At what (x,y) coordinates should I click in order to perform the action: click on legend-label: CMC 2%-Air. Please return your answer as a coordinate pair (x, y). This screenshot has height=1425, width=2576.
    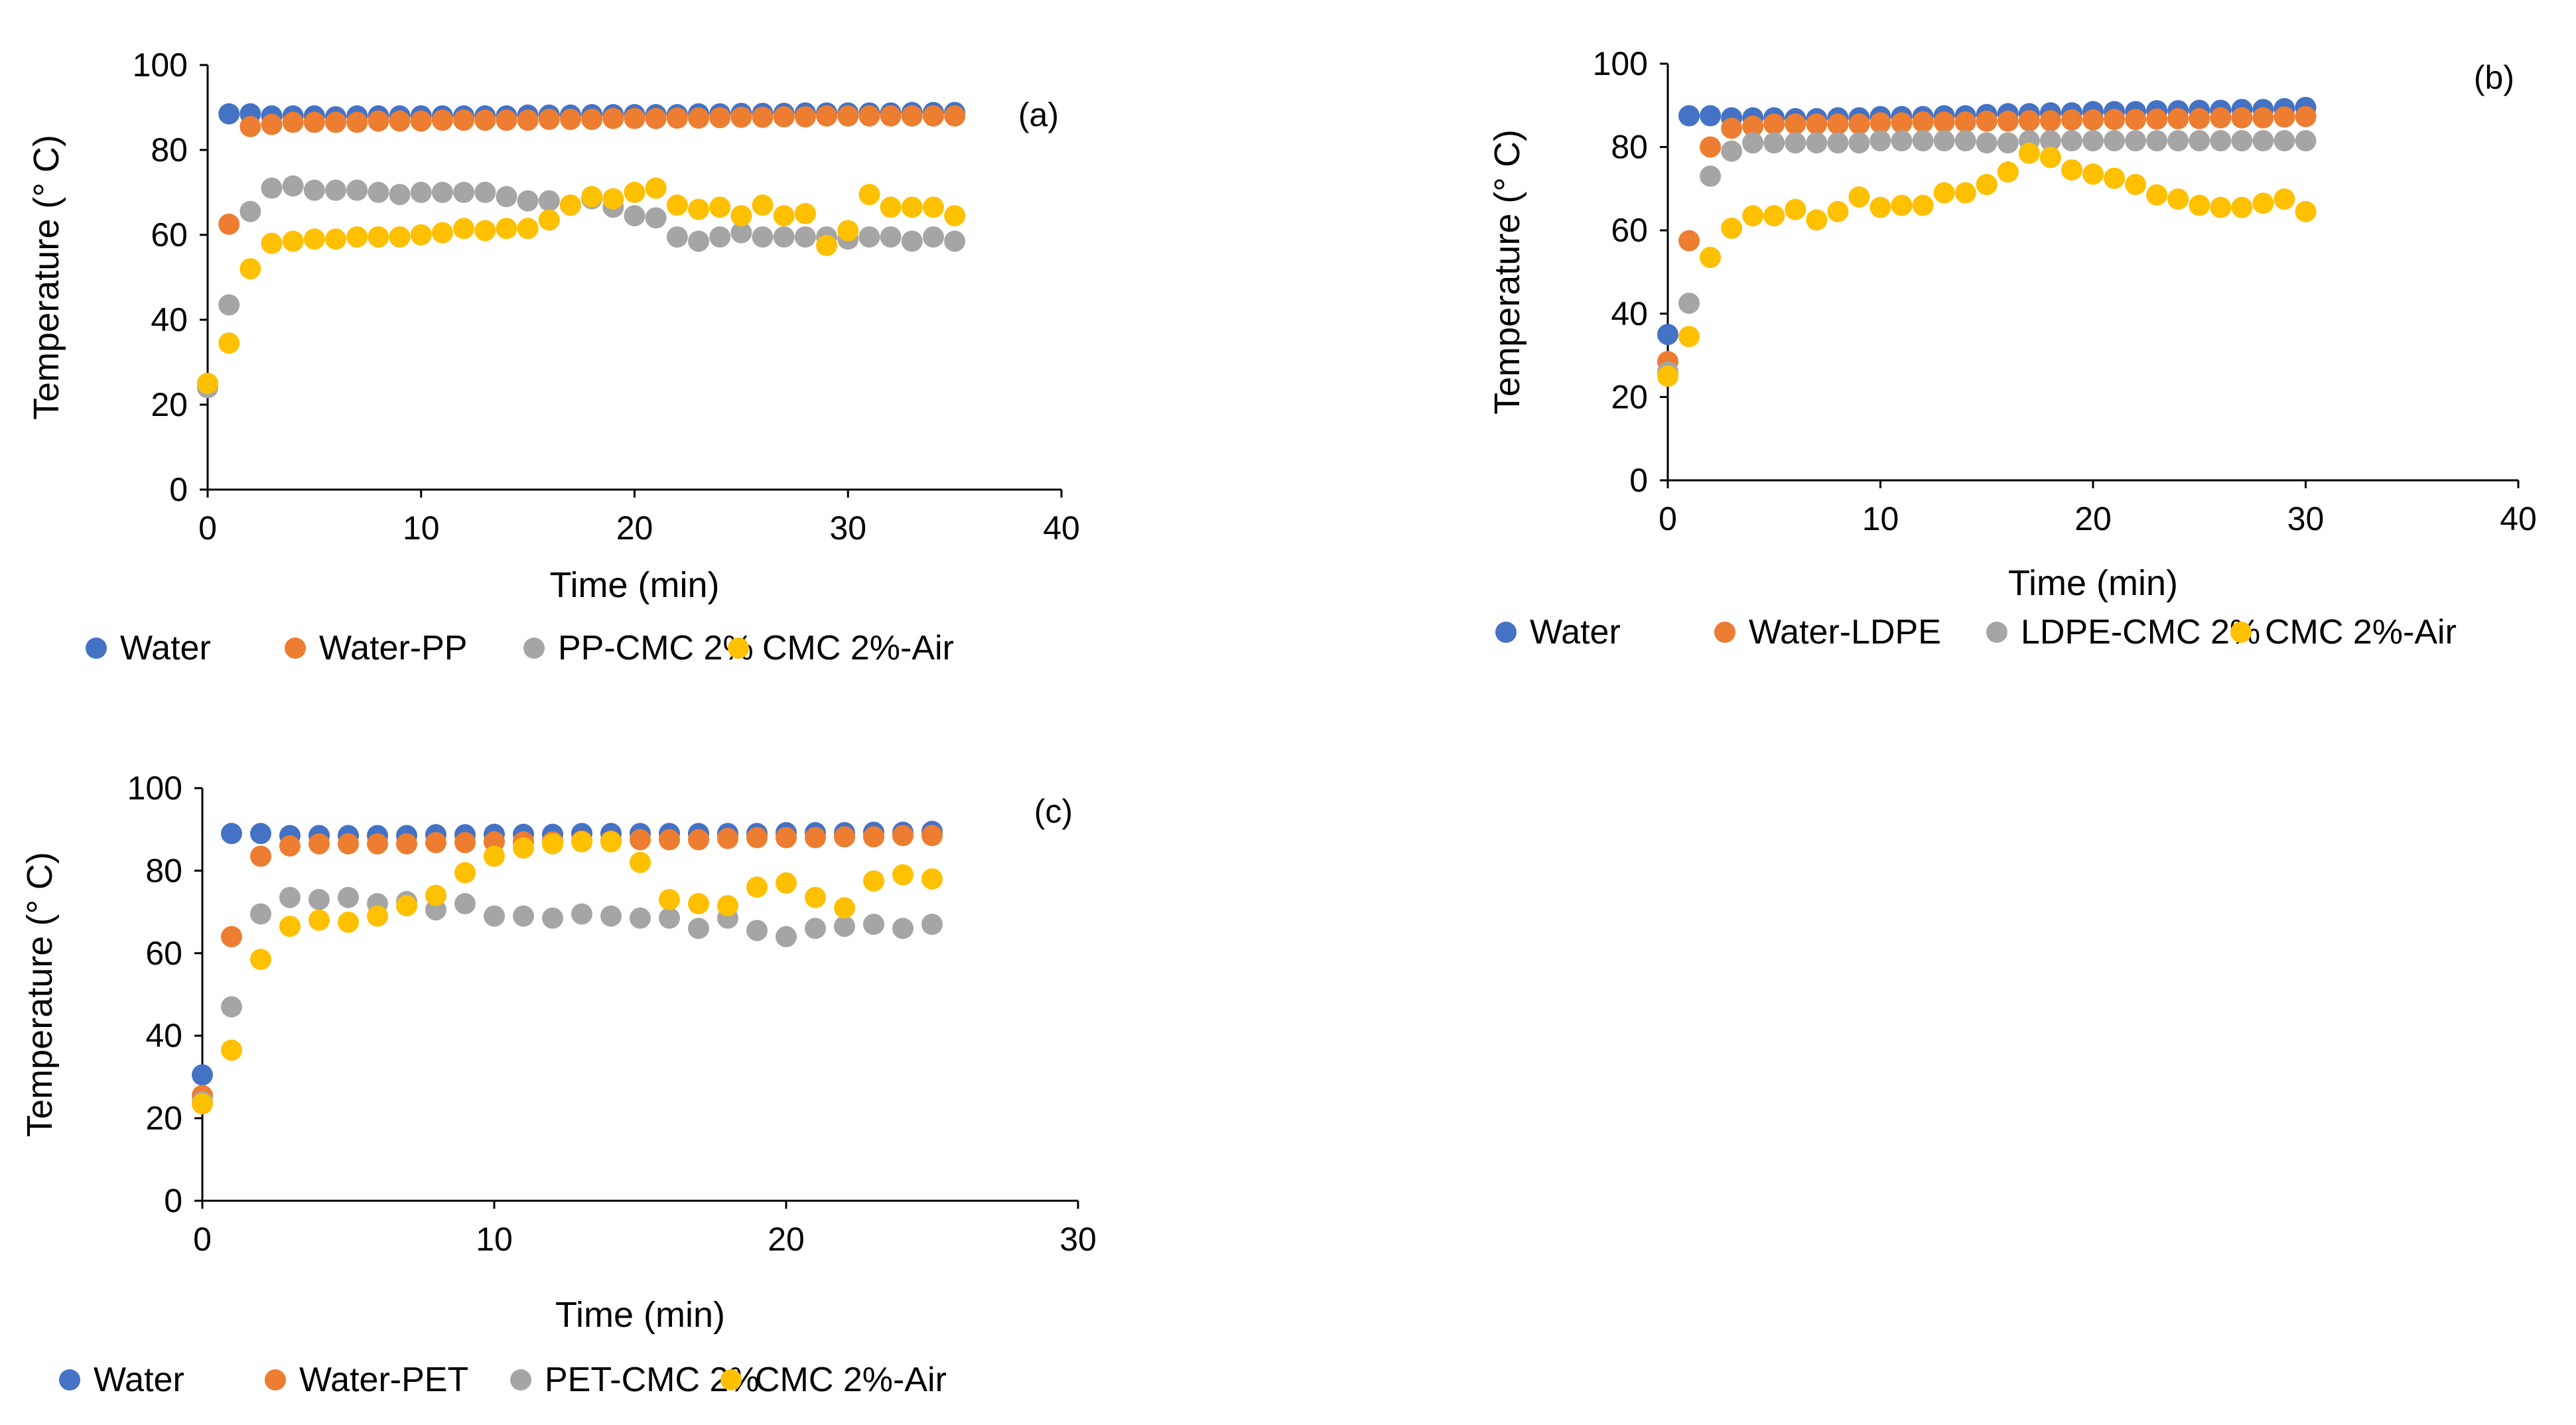
    Looking at the image, I should click on (858, 648).